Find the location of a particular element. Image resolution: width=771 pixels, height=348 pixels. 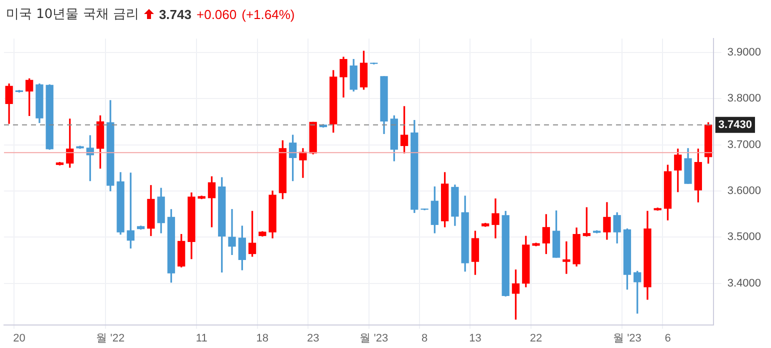

x-tick-label: 6 is located at coordinates (667, 338).